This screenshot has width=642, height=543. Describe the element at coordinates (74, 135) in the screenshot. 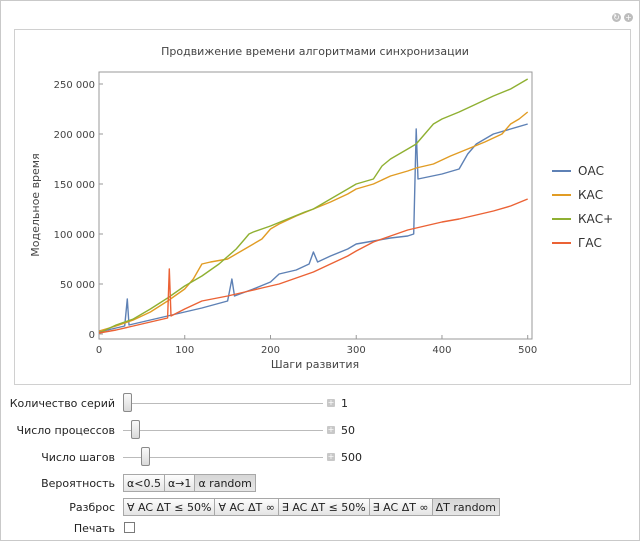

I see `y-tick-label: 200 000` at that location.